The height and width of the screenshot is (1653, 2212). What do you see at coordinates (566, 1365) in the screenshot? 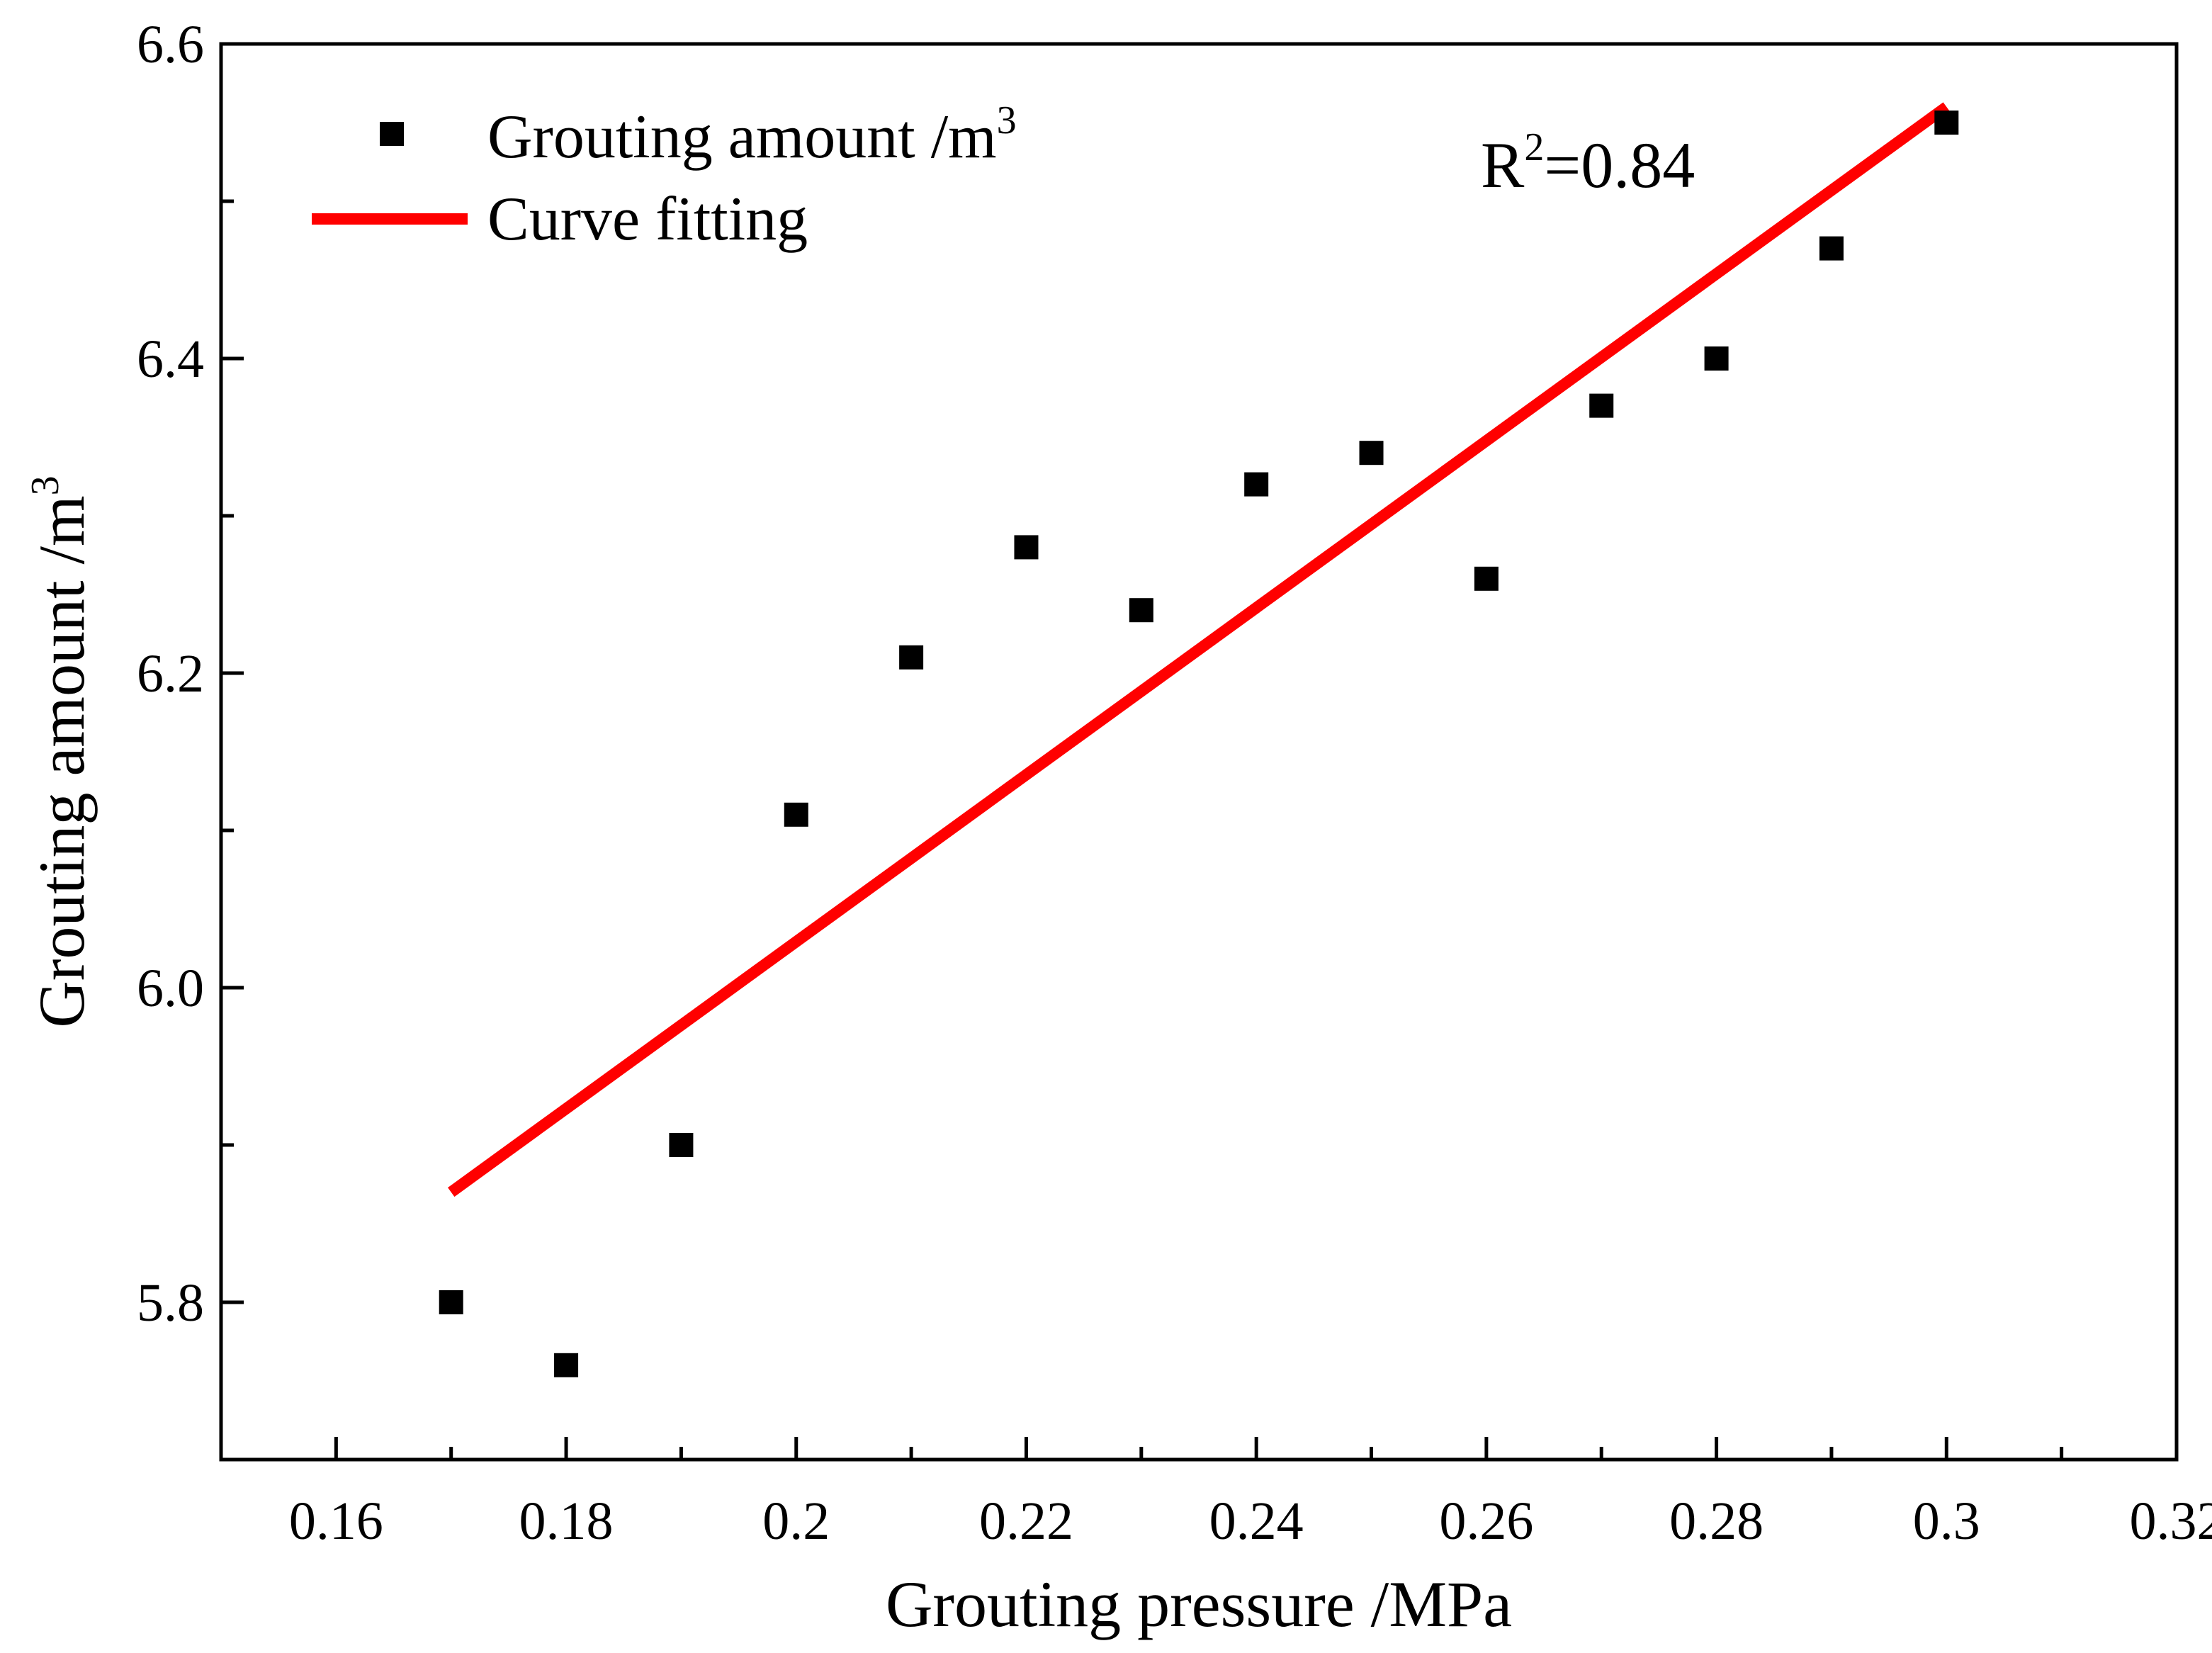
I see `data-point-0p18` at bounding box center [566, 1365].